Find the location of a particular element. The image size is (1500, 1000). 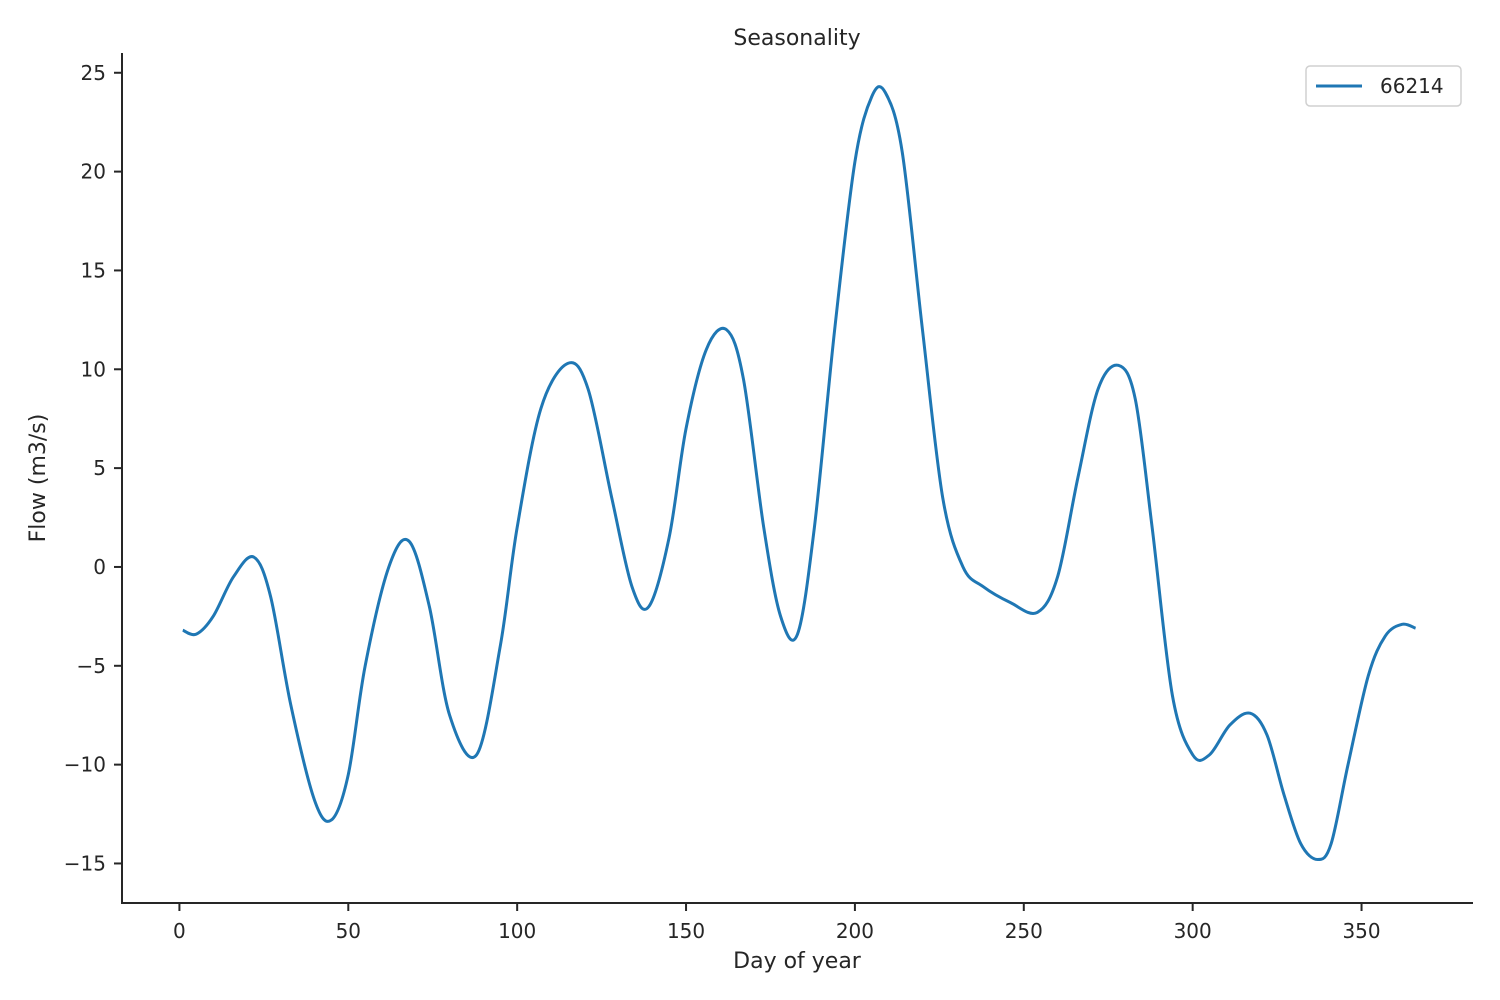

chart-title: Seasonality is located at coordinates (796, 38).